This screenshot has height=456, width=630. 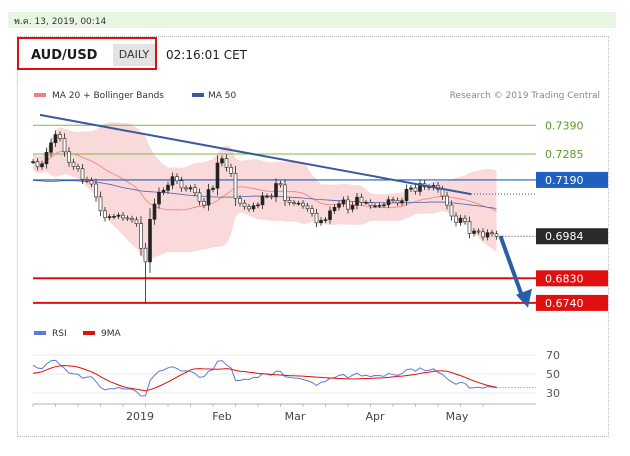 I want to click on forecast-arrow-head, so click(x=524, y=298).